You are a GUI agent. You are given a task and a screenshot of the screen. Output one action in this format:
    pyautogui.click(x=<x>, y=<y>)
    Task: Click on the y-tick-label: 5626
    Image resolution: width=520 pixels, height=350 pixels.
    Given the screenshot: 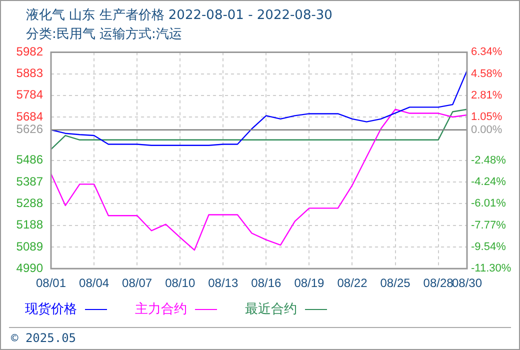 What is the action you would take?
    pyautogui.click(x=30, y=129)
    